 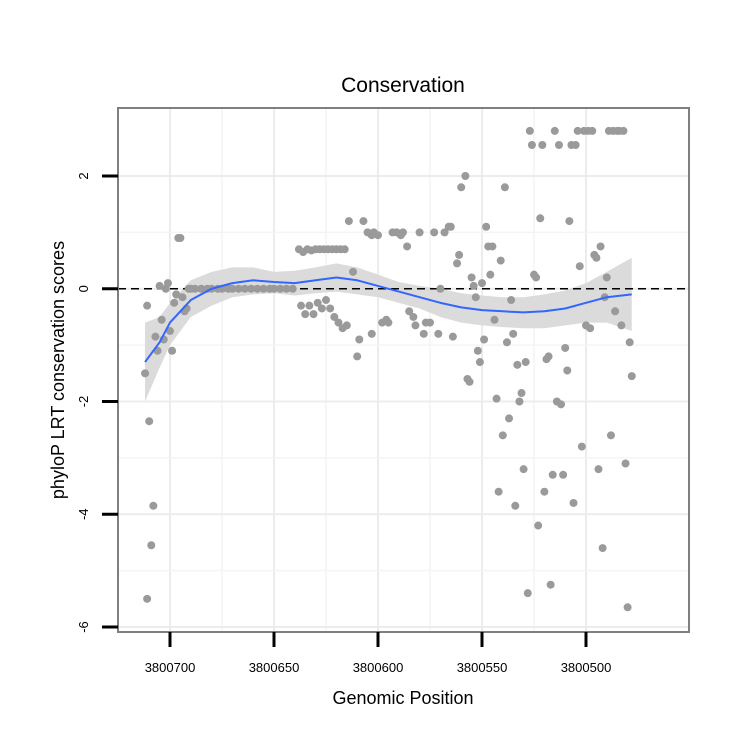 What do you see at coordinates (170, 667) in the screenshot?
I see `x-tick-label: 3800700` at bounding box center [170, 667].